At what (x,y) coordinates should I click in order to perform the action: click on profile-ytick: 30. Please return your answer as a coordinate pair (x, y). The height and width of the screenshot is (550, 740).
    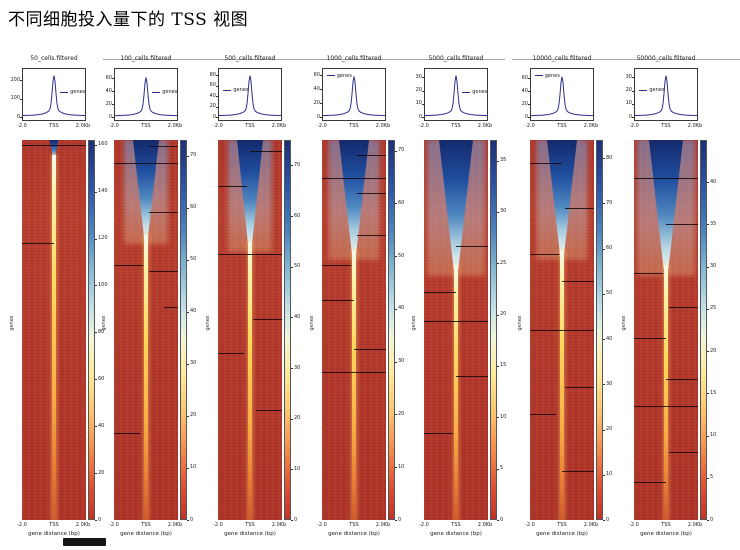
    Looking at the image, I should click on (418, 76).